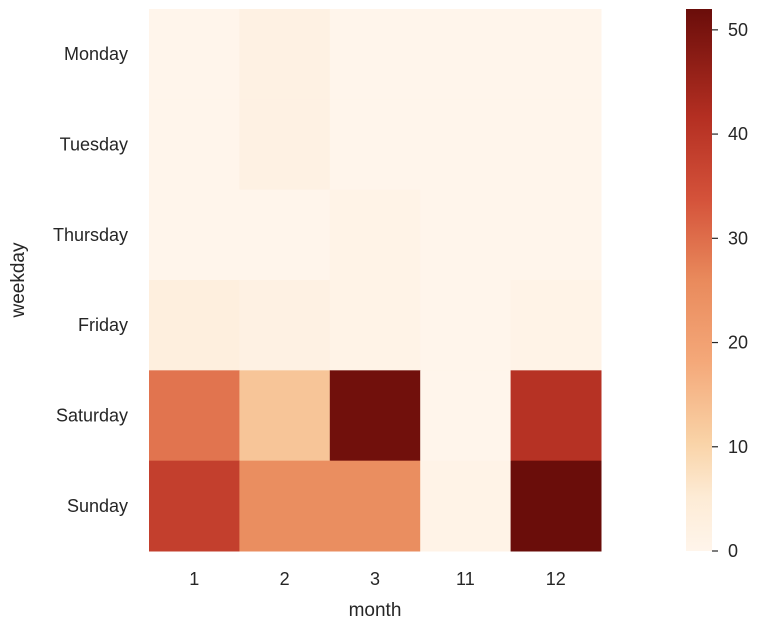 The image size is (766, 628). I want to click on x-tick-label: 1, so click(194, 579).